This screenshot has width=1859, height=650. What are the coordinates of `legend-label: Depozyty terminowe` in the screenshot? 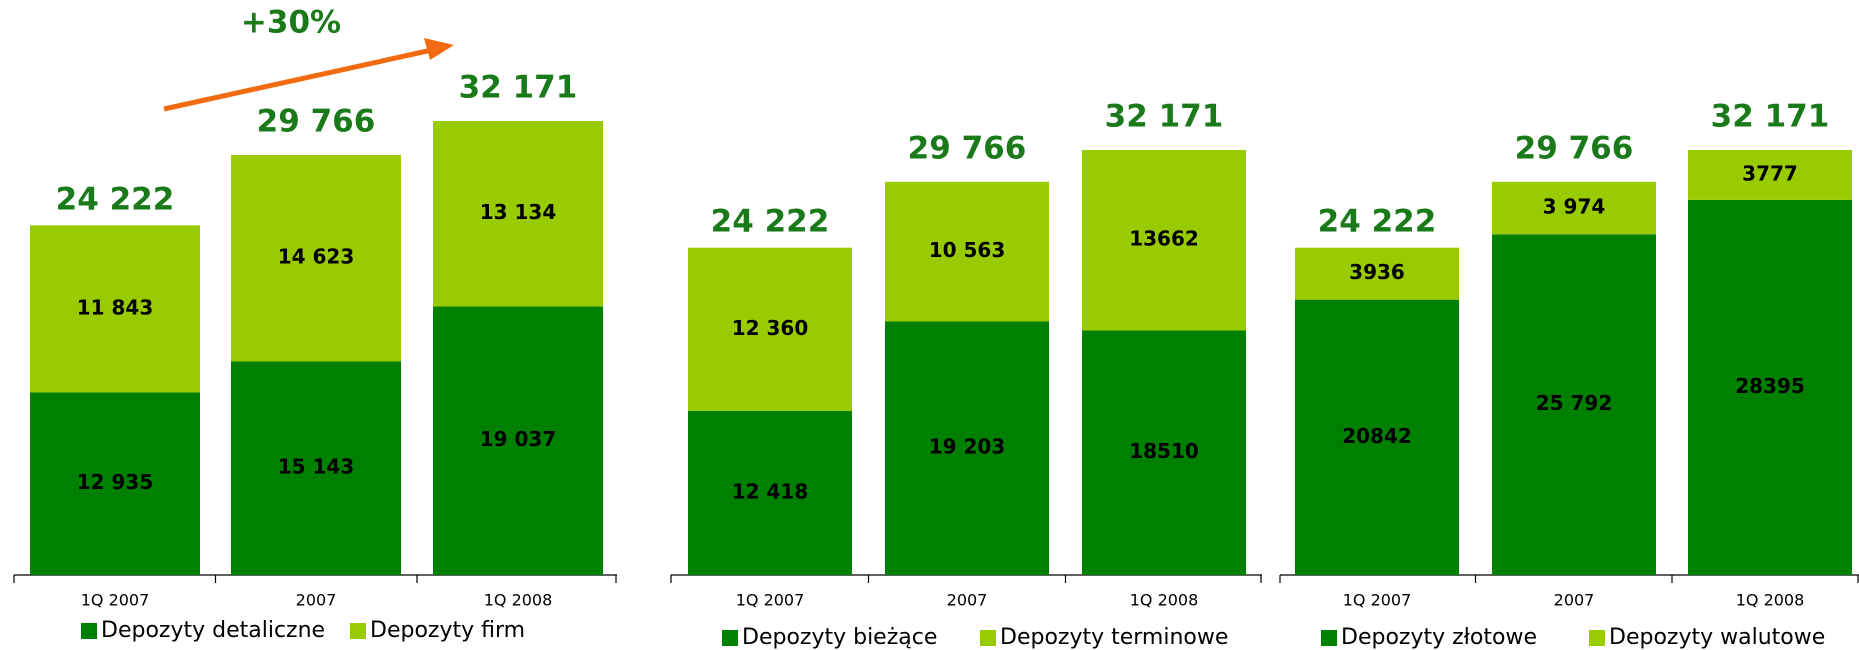 It's located at (1114, 637).